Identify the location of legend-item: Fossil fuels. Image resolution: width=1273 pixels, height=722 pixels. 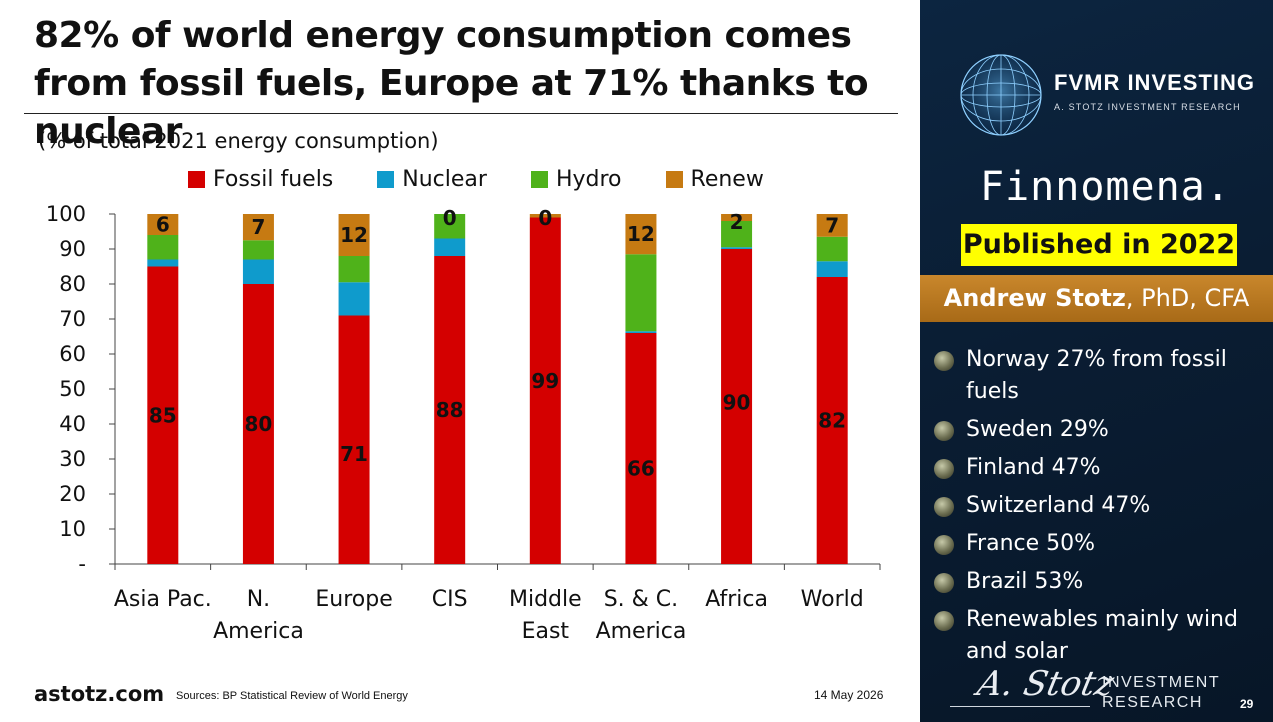
(260, 179).